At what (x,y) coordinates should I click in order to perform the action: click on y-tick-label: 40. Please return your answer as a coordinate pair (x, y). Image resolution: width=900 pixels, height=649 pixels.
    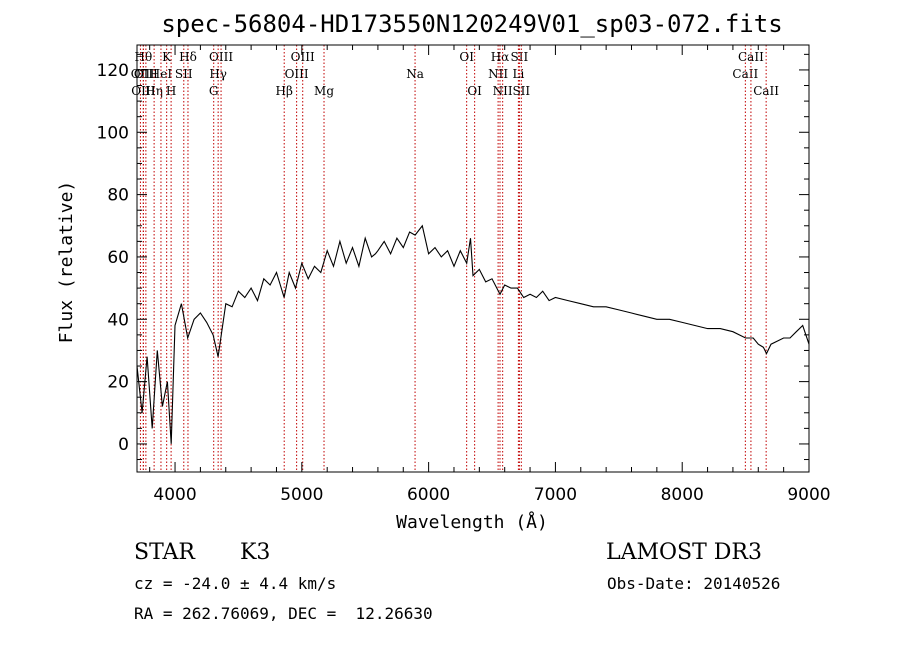
    Looking at the image, I should click on (118, 320).